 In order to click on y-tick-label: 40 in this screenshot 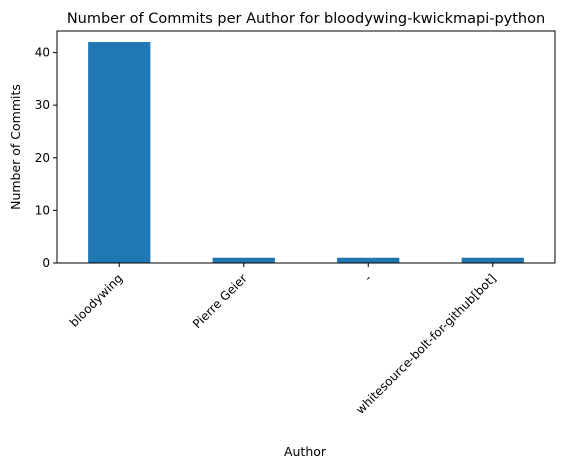, I will do `click(42, 53)`.